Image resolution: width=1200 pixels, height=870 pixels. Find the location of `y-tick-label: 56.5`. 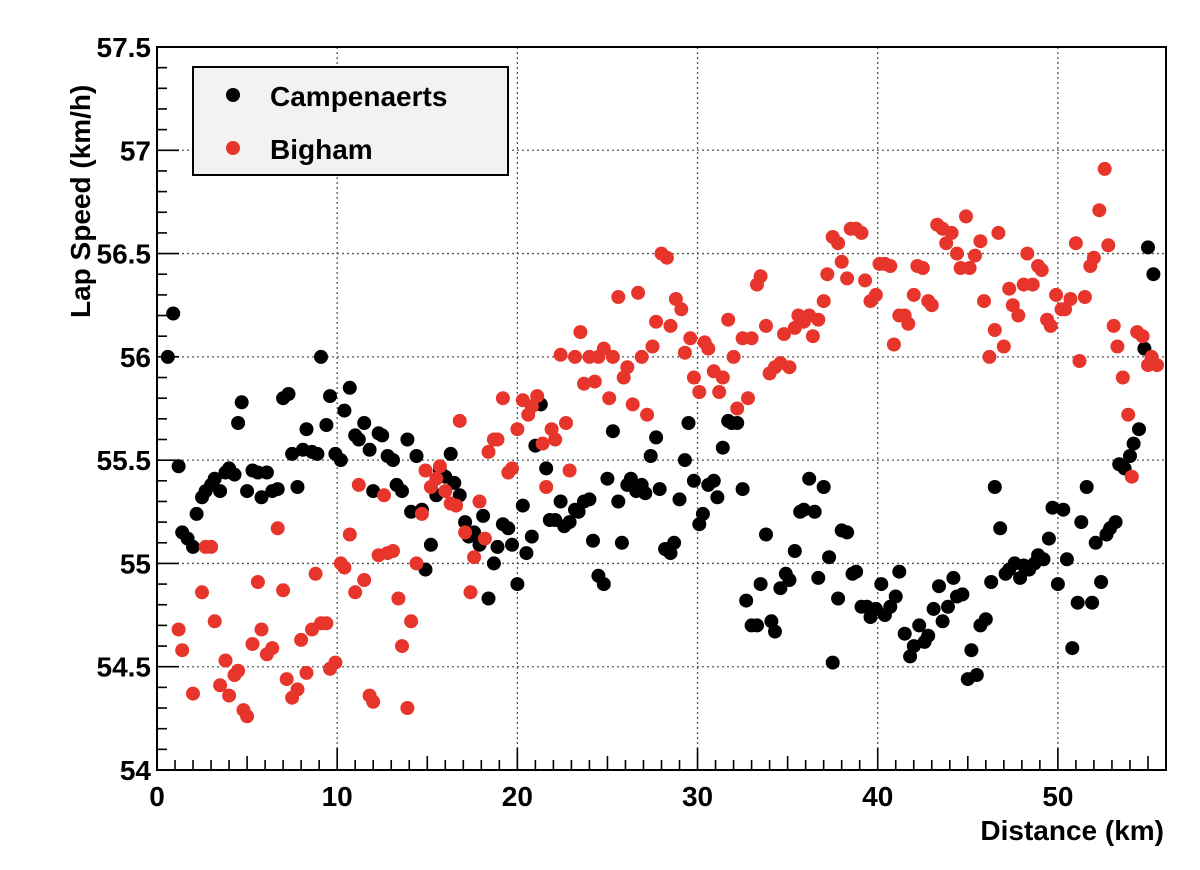

y-tick-label: 56.5 is located at coordinates (124, 254).